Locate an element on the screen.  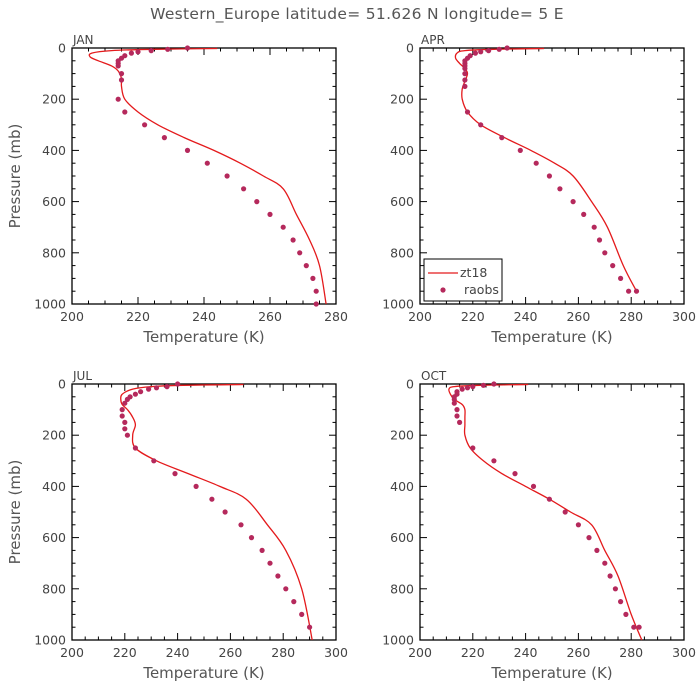
y-tick-label: 1000 is located at coordinates (398, 640).